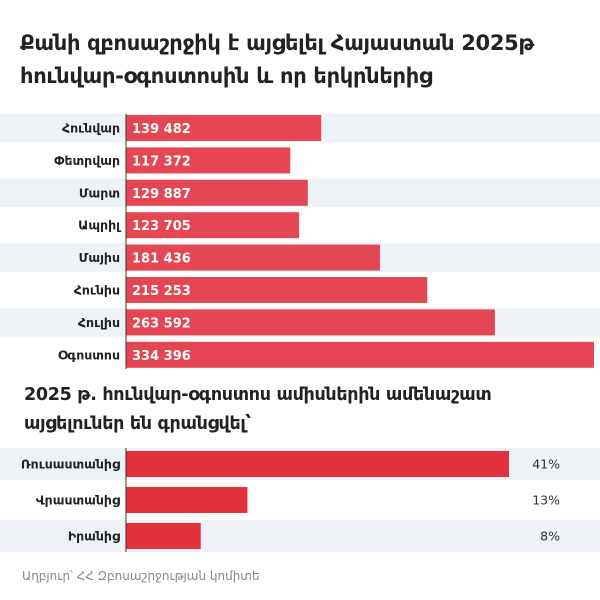 The image size is (600, 600). Describe the element at coordinates (100, 225) in the screenshot. I see `category-label: Ապրիլ` at that location.